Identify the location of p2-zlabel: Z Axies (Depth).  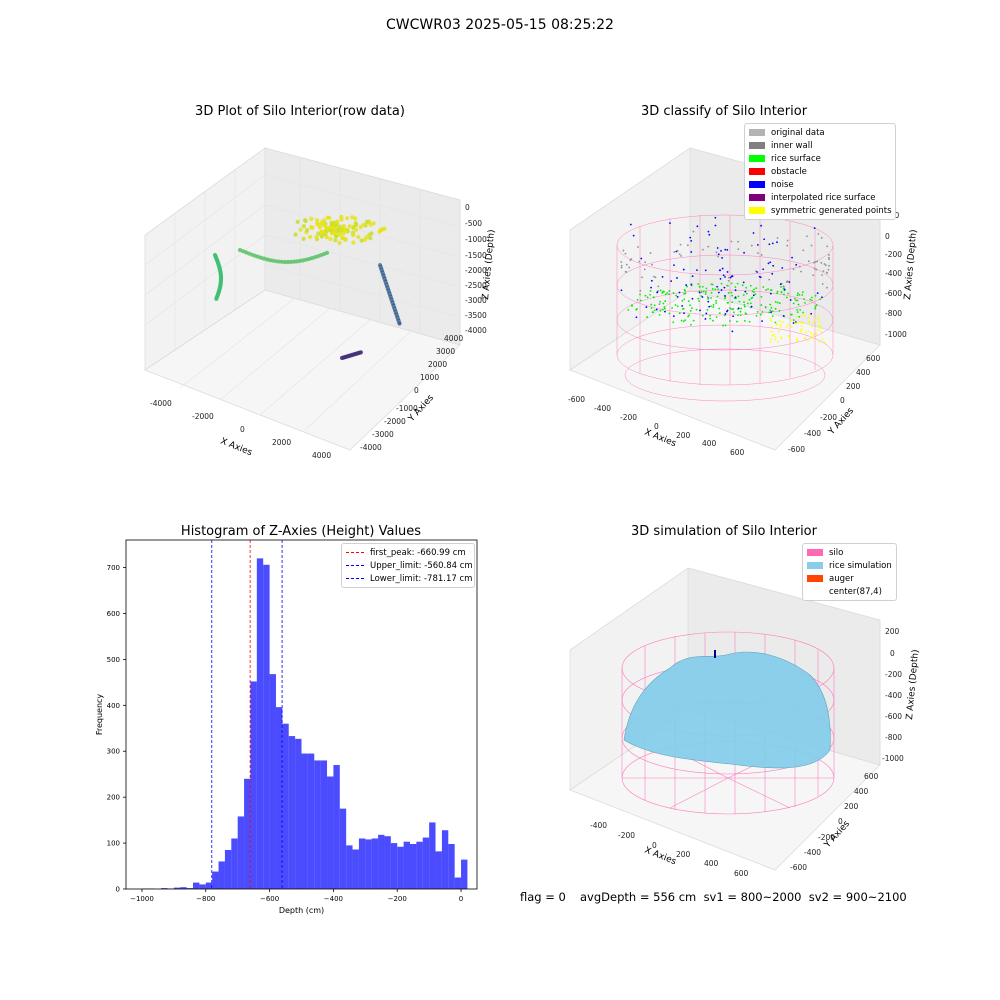
(911, 264).